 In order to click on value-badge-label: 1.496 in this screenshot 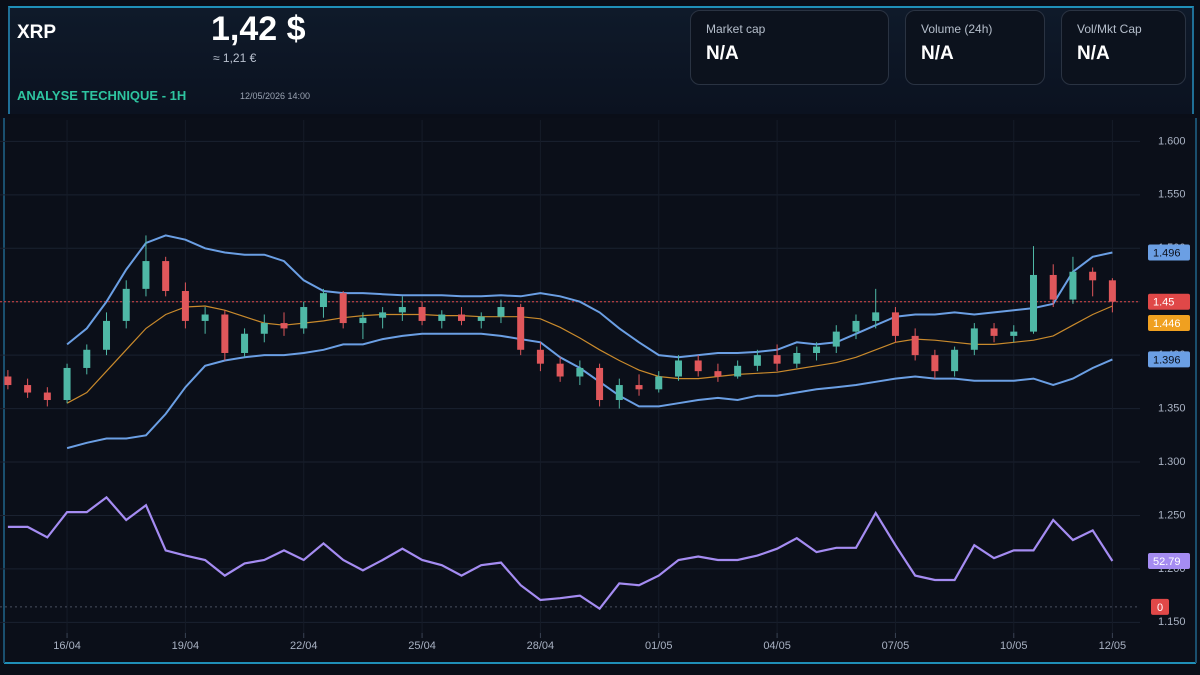, I will do `click(1167, 253)`.